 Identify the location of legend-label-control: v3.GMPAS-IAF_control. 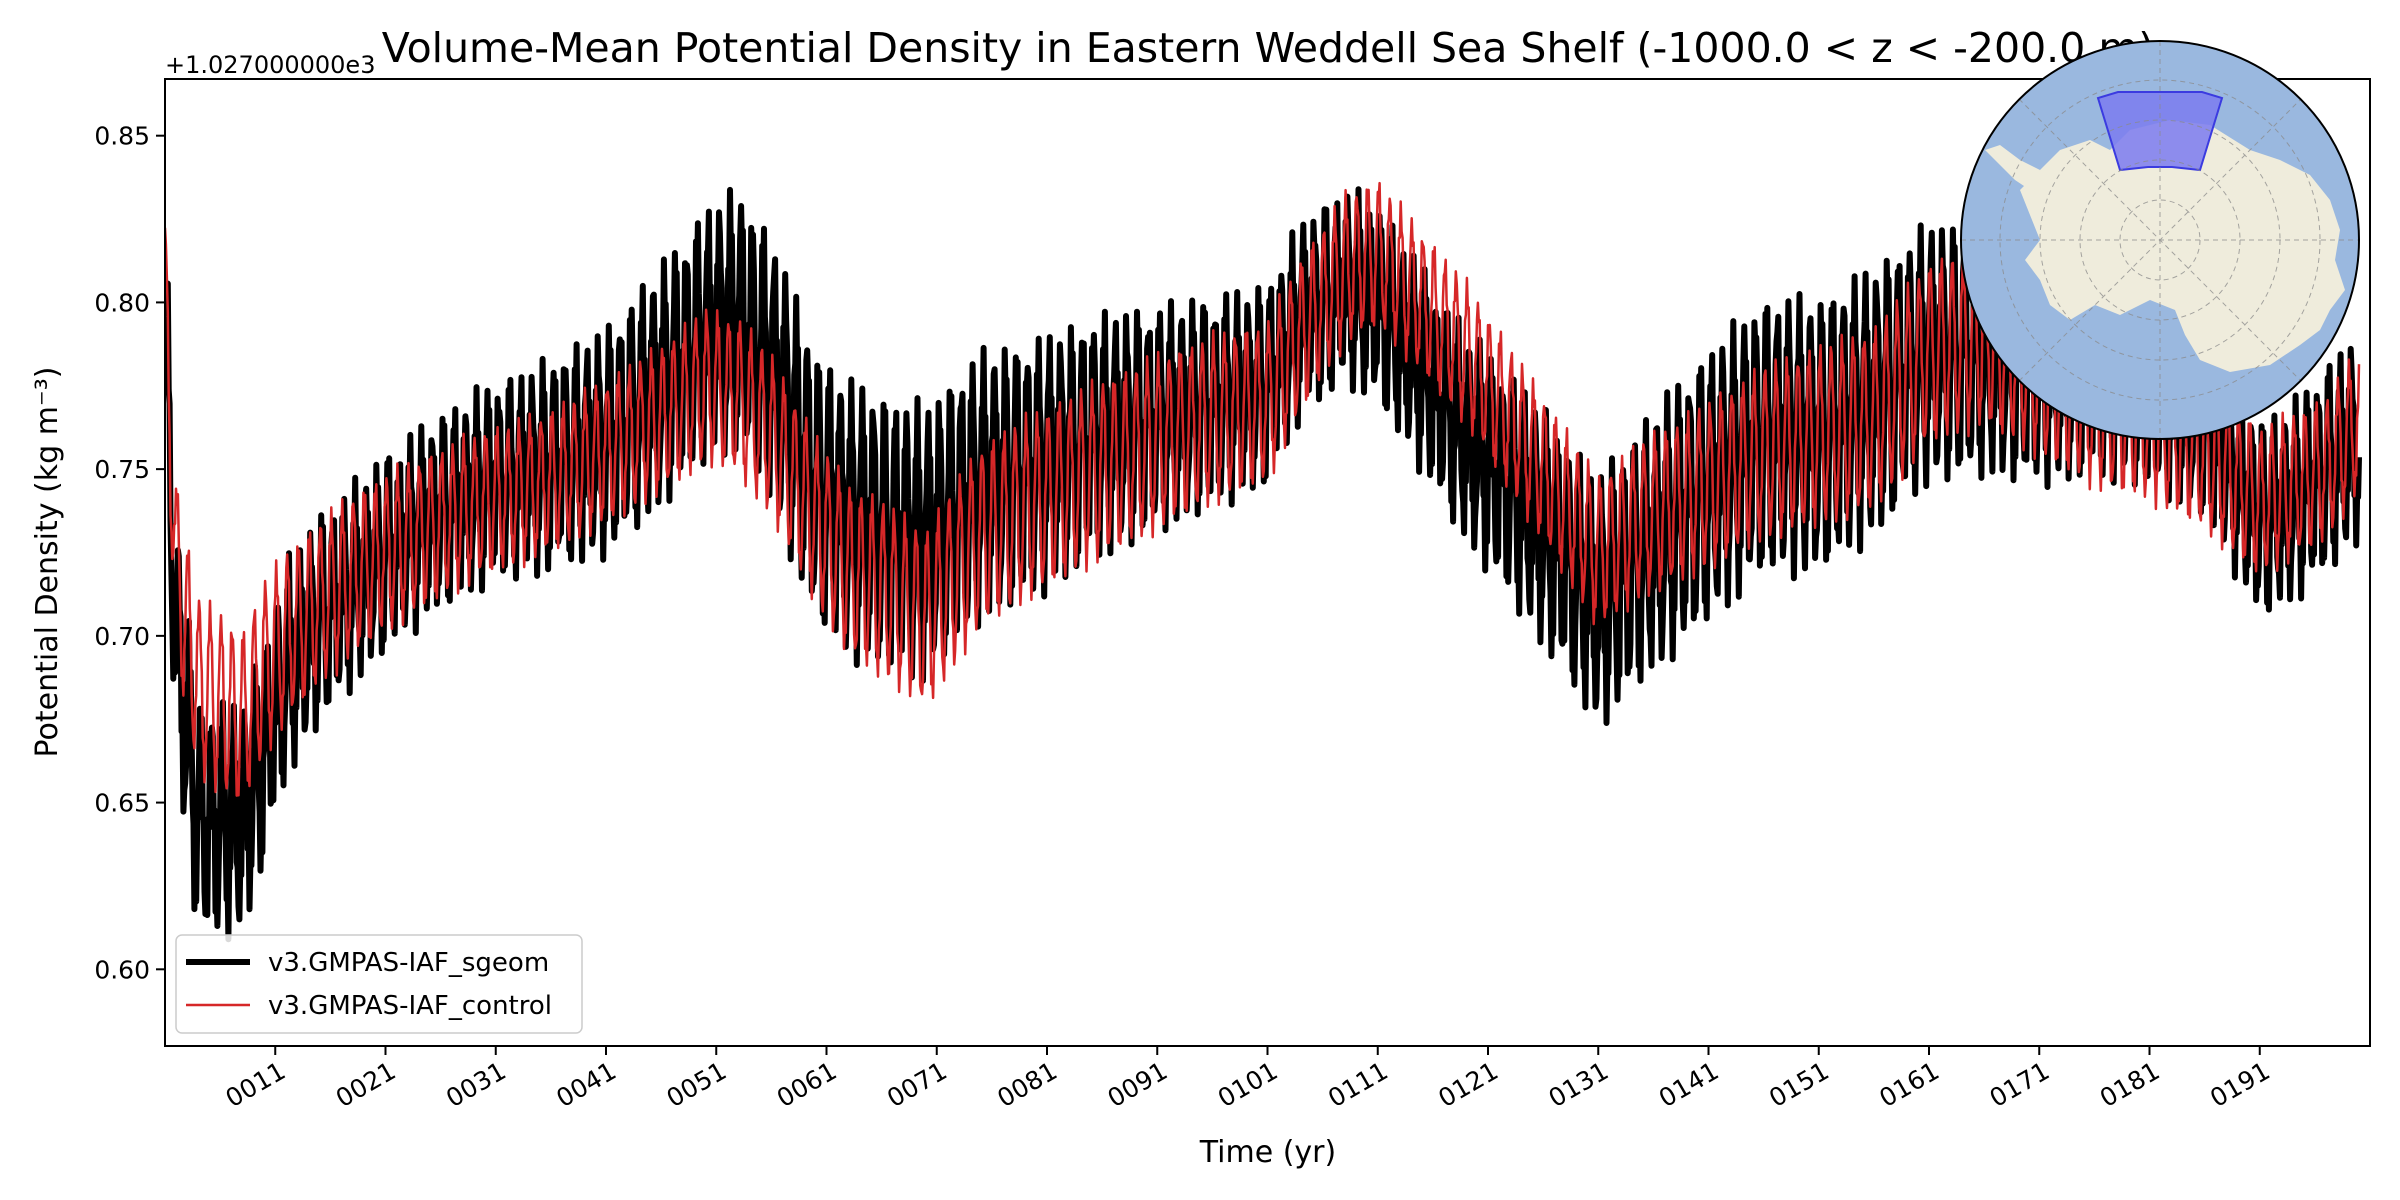
(410, 1006).